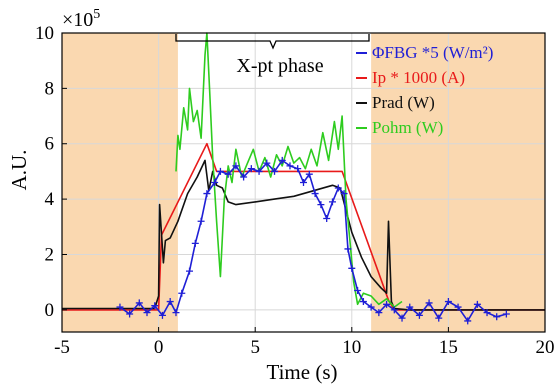 This screenshot has height=385, width=559. I want to click on y-tick-label-0: 0, so click(50, 310).